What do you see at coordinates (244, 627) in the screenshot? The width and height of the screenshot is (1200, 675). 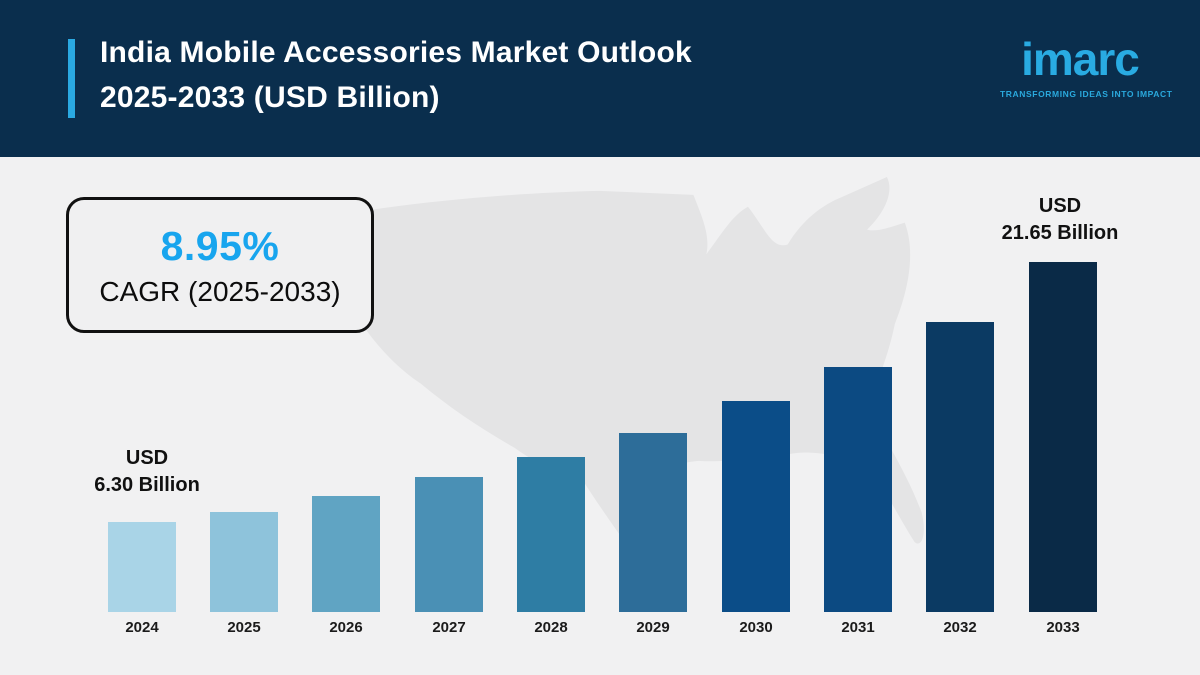 I see `axis-label-2025: 2025` at bounding box center [244, 627].